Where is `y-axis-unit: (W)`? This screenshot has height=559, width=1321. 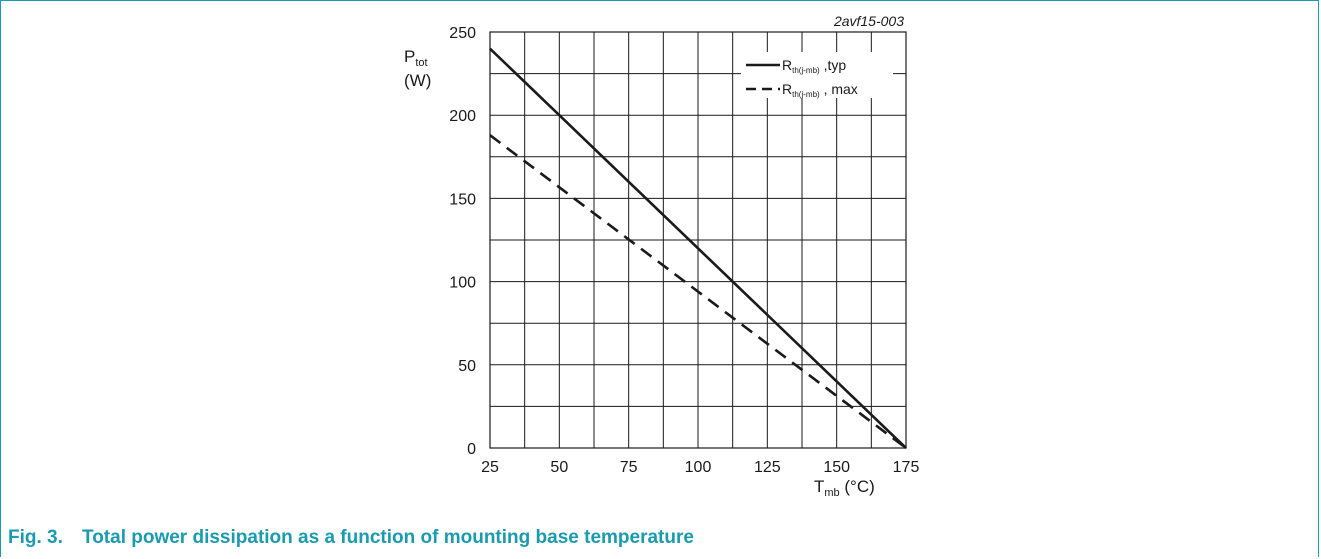
y-axis-unit: (W) is located at coordinates (417, 80).